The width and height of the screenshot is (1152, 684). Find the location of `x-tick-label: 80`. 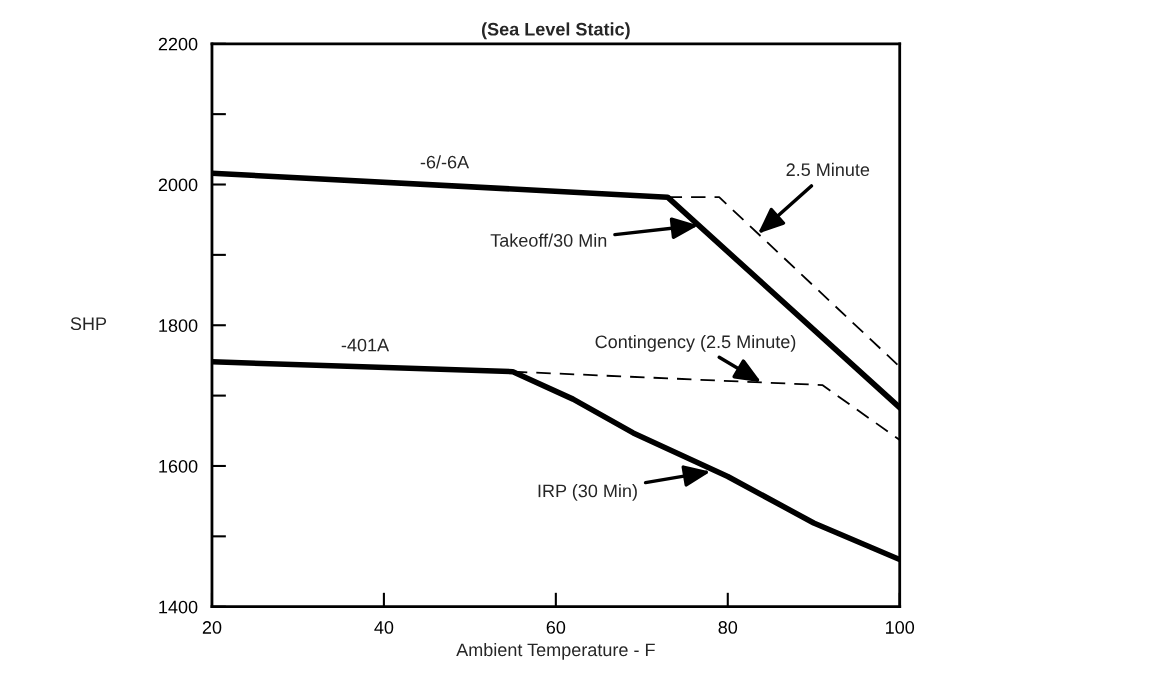

x-tick-label: 80 is located at coordinates (728, 627).